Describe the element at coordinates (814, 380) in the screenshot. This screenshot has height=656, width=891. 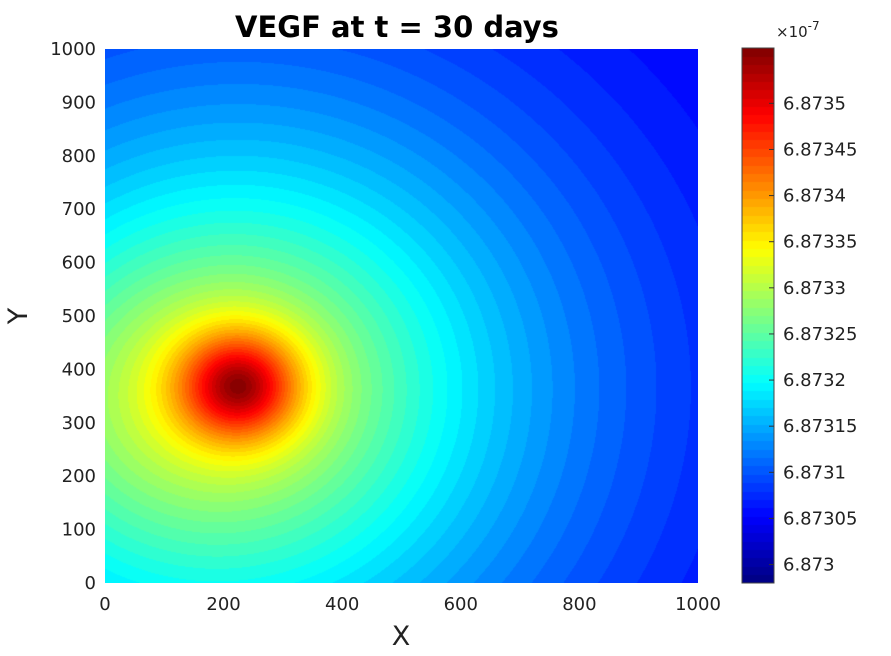
I see `colorbar-tick-label: 6.8732` at that location.